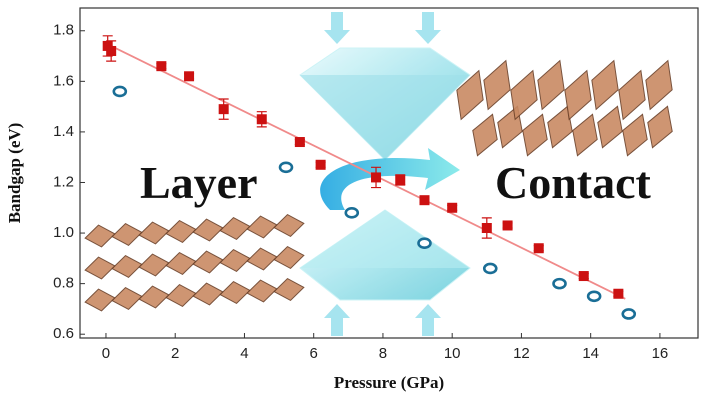 The height and width of the screenshot is (403, 708). I want to click on y-tick-label: 0.6, so click(63, 333).